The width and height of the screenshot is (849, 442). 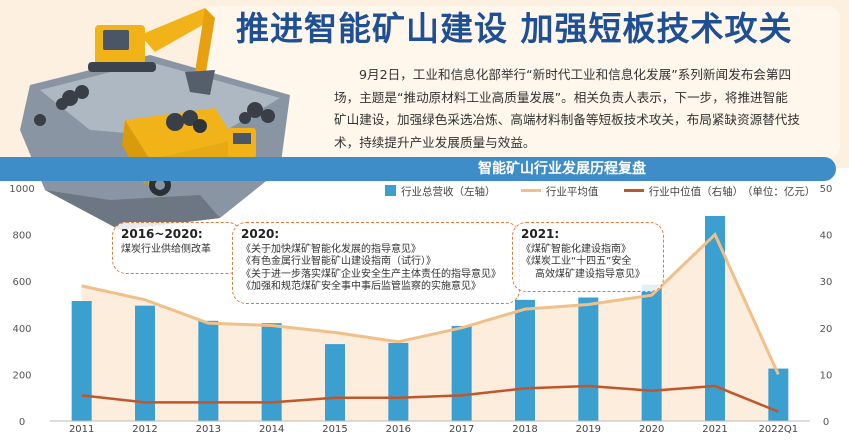 I want to click on y-left-tick-label: 1000, so click(x=21, y=189).